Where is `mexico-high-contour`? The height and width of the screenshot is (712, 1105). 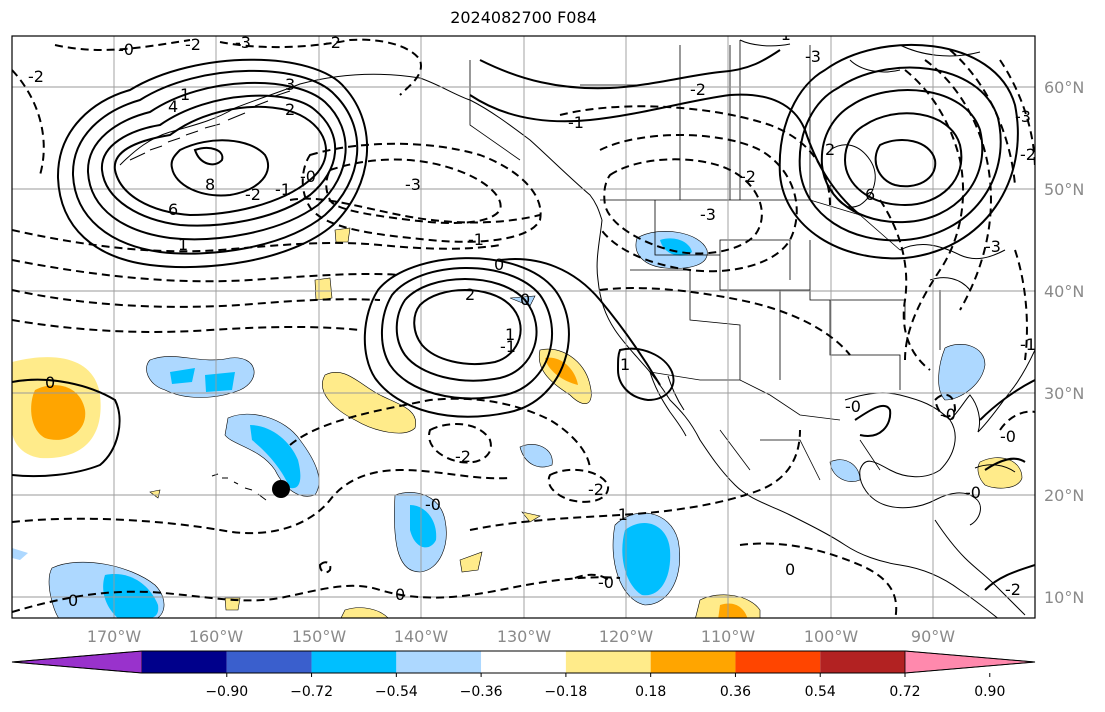
mexico-high-contour is located at coordinates (645, 374).